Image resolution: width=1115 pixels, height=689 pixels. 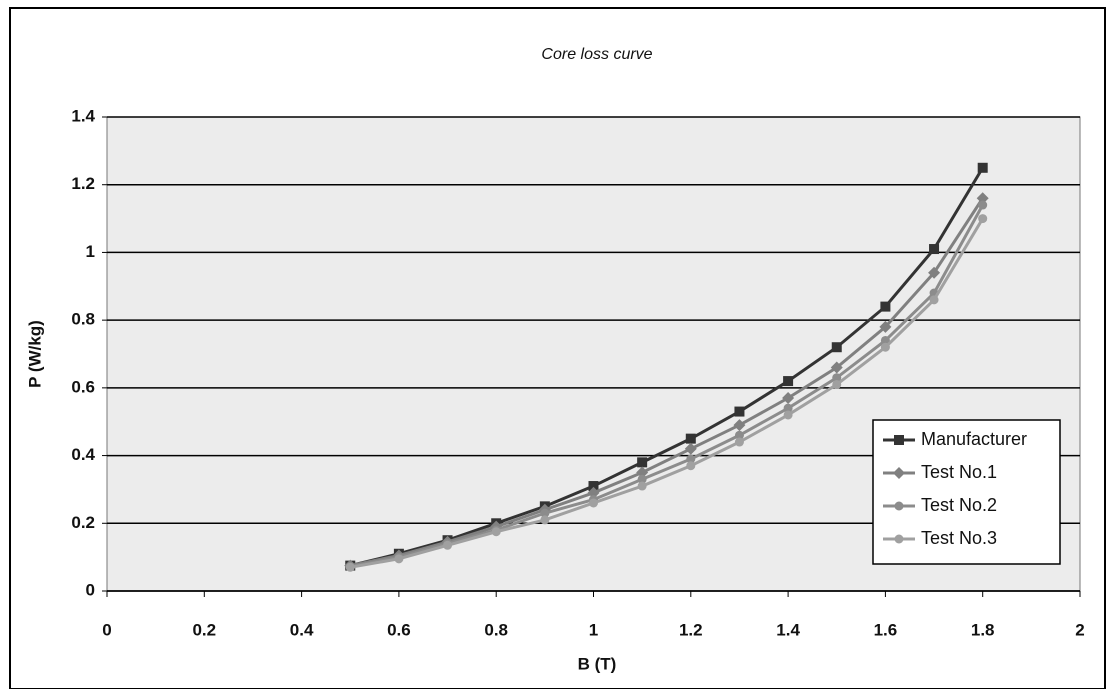 I want to click on legend-label: Manufacturer, so click(x=974, y=439).